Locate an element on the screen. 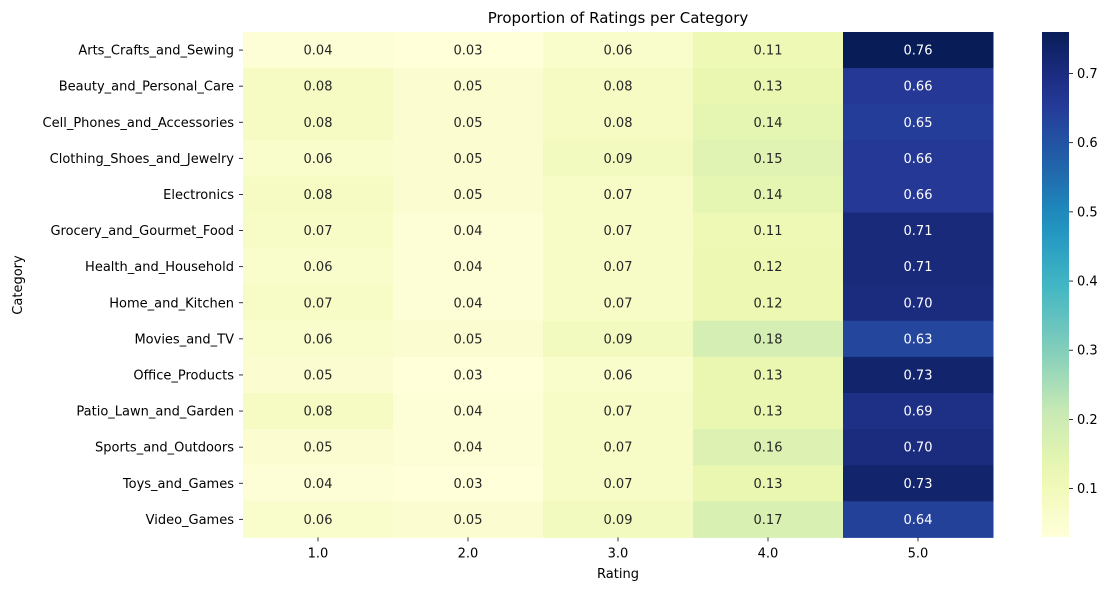  cell-value-label: 0.16 is located at coordinates (768, 448).